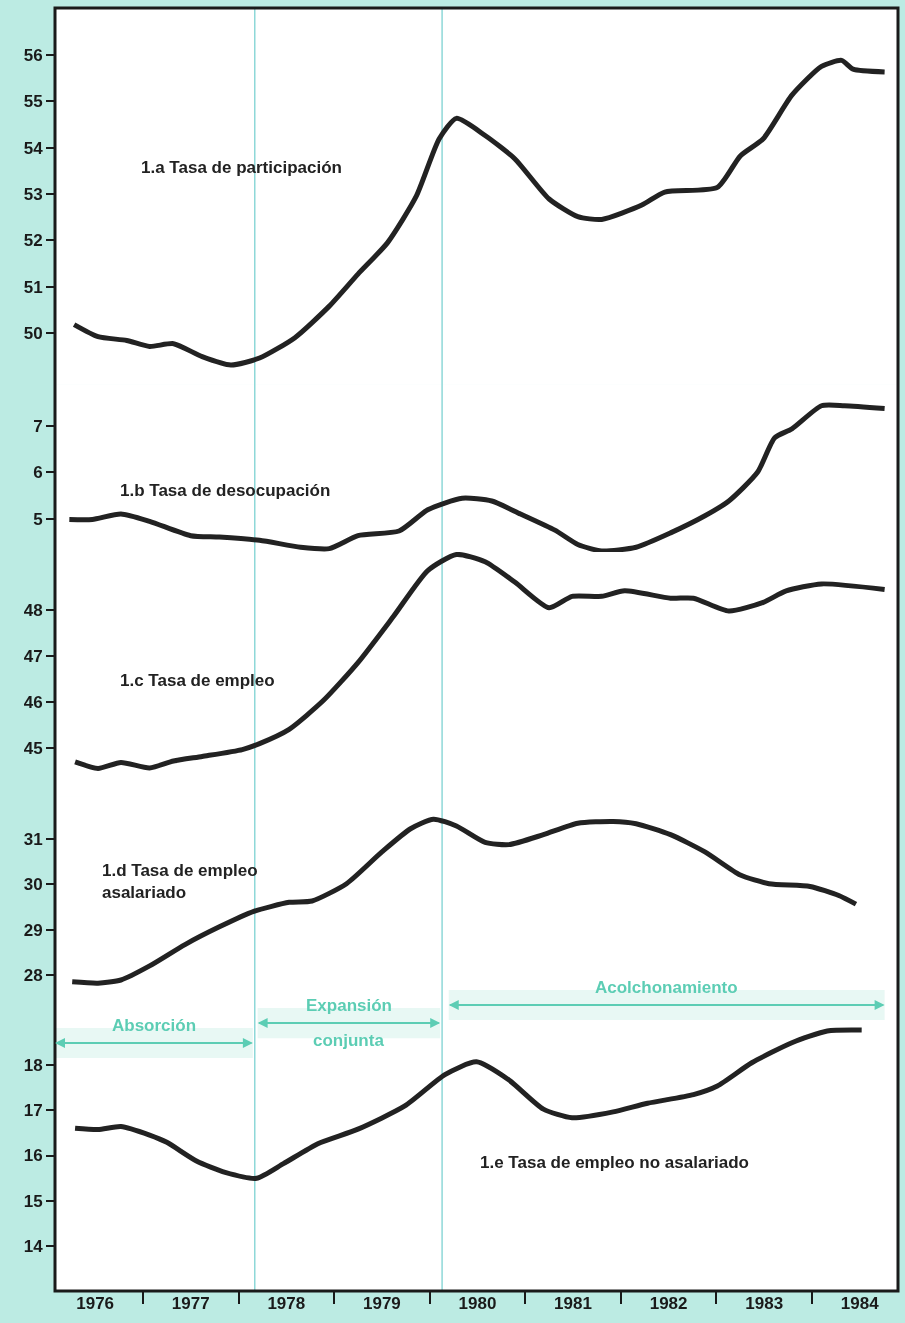 This screenshot has height=1323, width=905. What do you see at coordinates (33, 241) in the screenshot?
I see `y-tick-label: 52` at bounding box center [33, 241].